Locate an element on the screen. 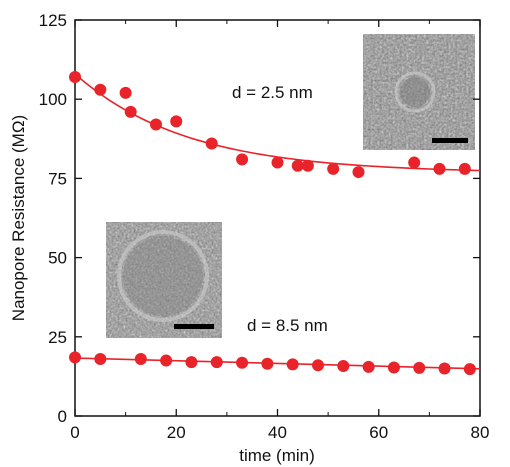 The width and height of the screenshot is (510, 467). y-tick-label: 50 is located at coordinates (57, 258).